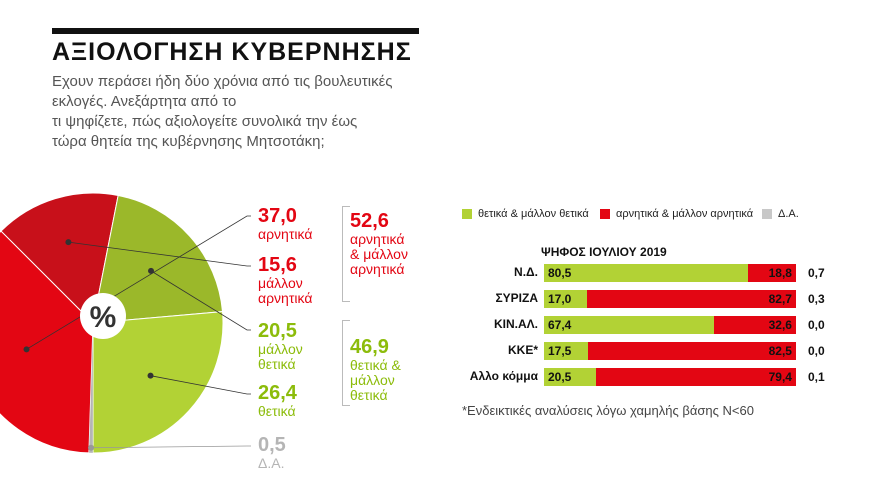  Describe the element at coordinates (522, 350) in the screenshot. I see `bar-category-label: ΚΚΕ*` at that location.